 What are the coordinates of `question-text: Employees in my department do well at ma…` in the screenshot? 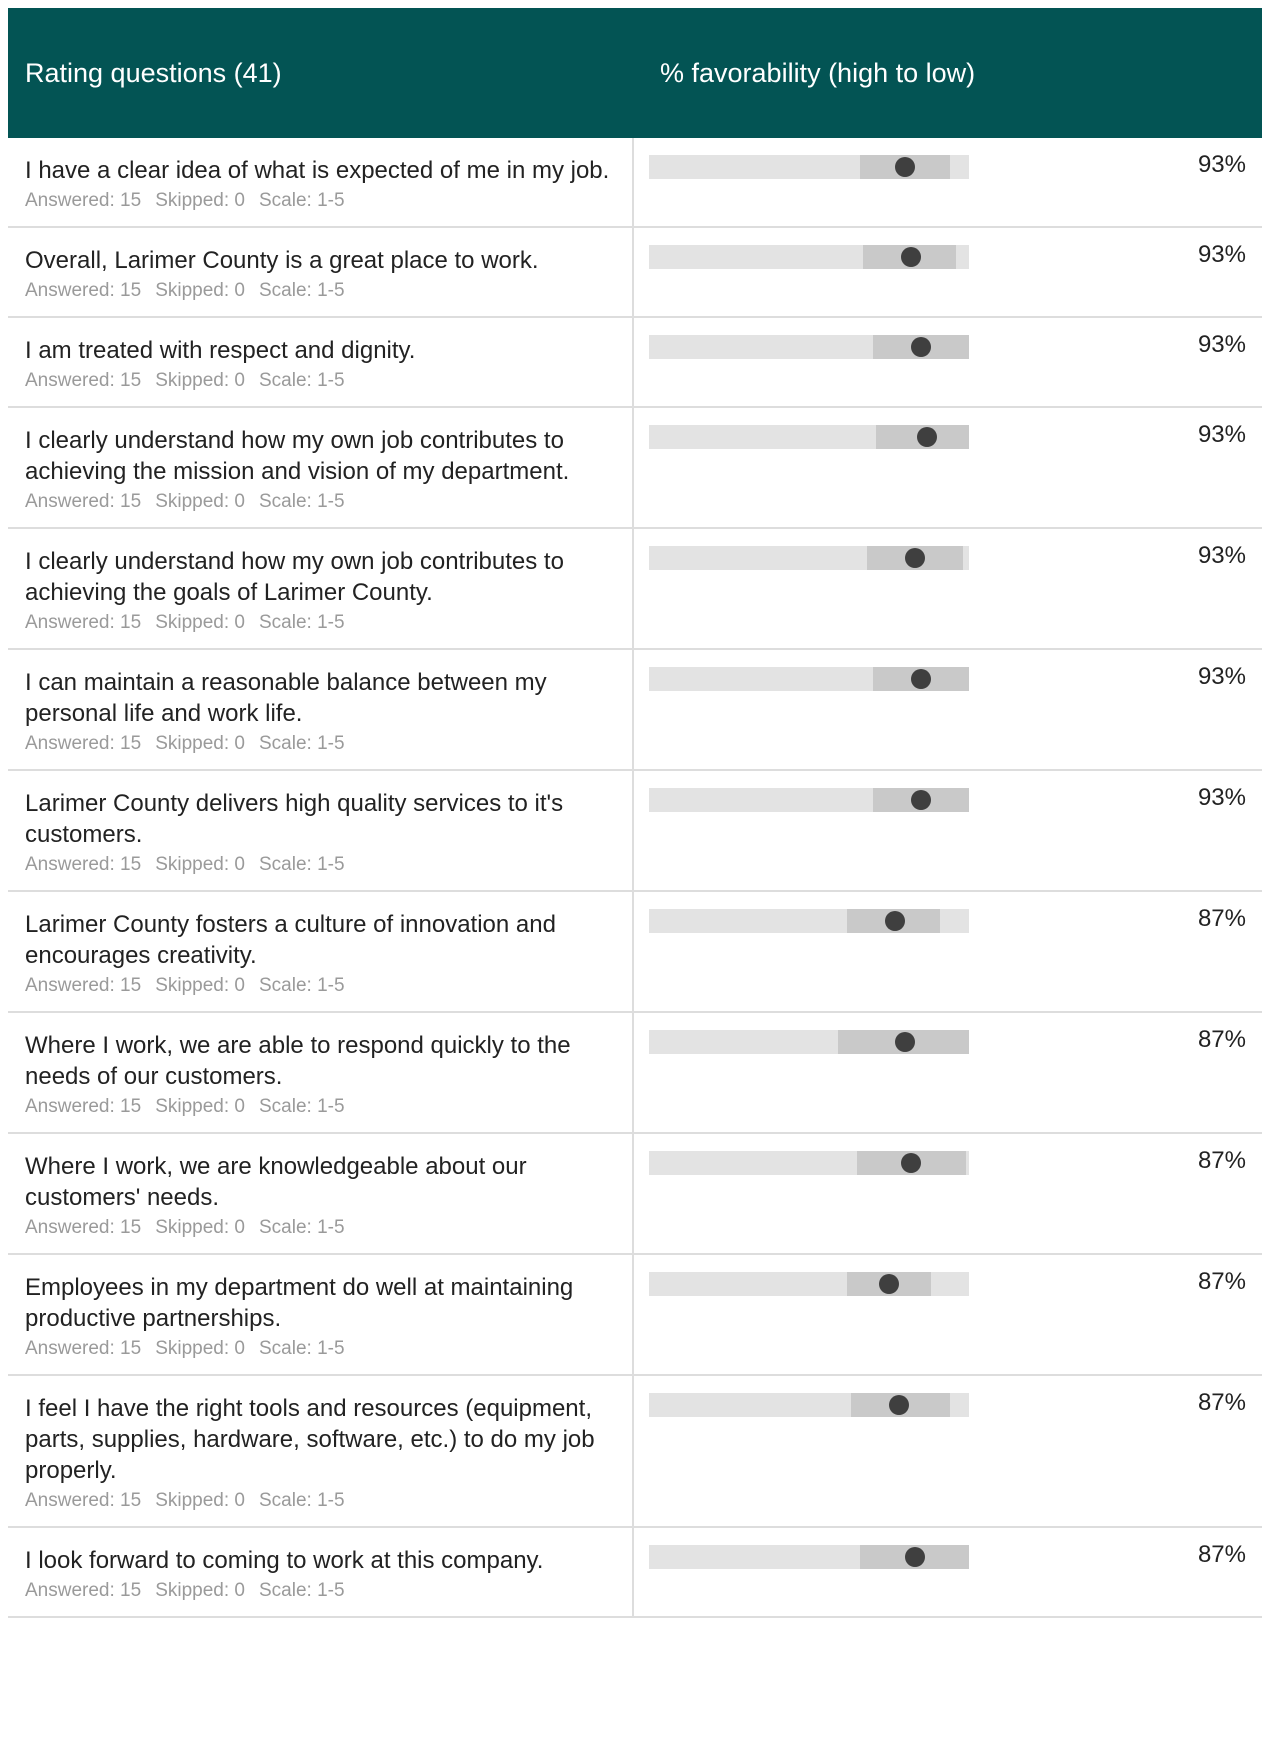 It's located at (299, 1303).